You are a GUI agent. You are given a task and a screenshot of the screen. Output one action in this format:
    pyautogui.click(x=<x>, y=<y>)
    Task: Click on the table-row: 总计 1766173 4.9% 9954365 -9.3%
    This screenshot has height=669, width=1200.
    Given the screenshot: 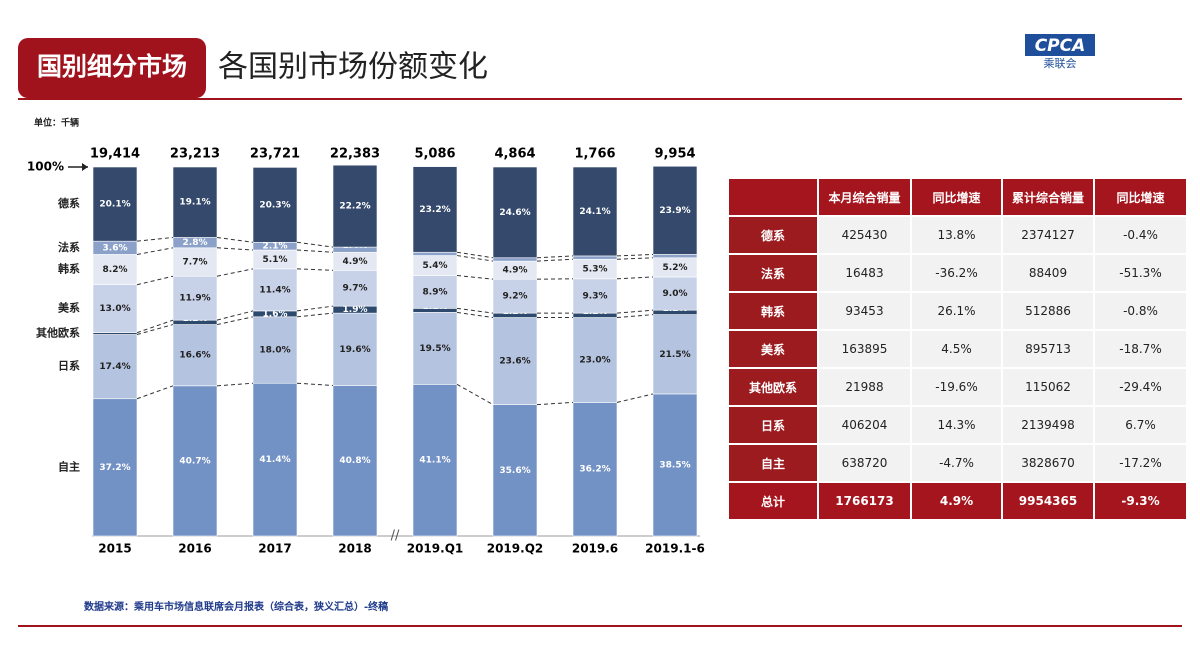 What is the action you would take?
    pyautogui.click(x=957, y=501)
    